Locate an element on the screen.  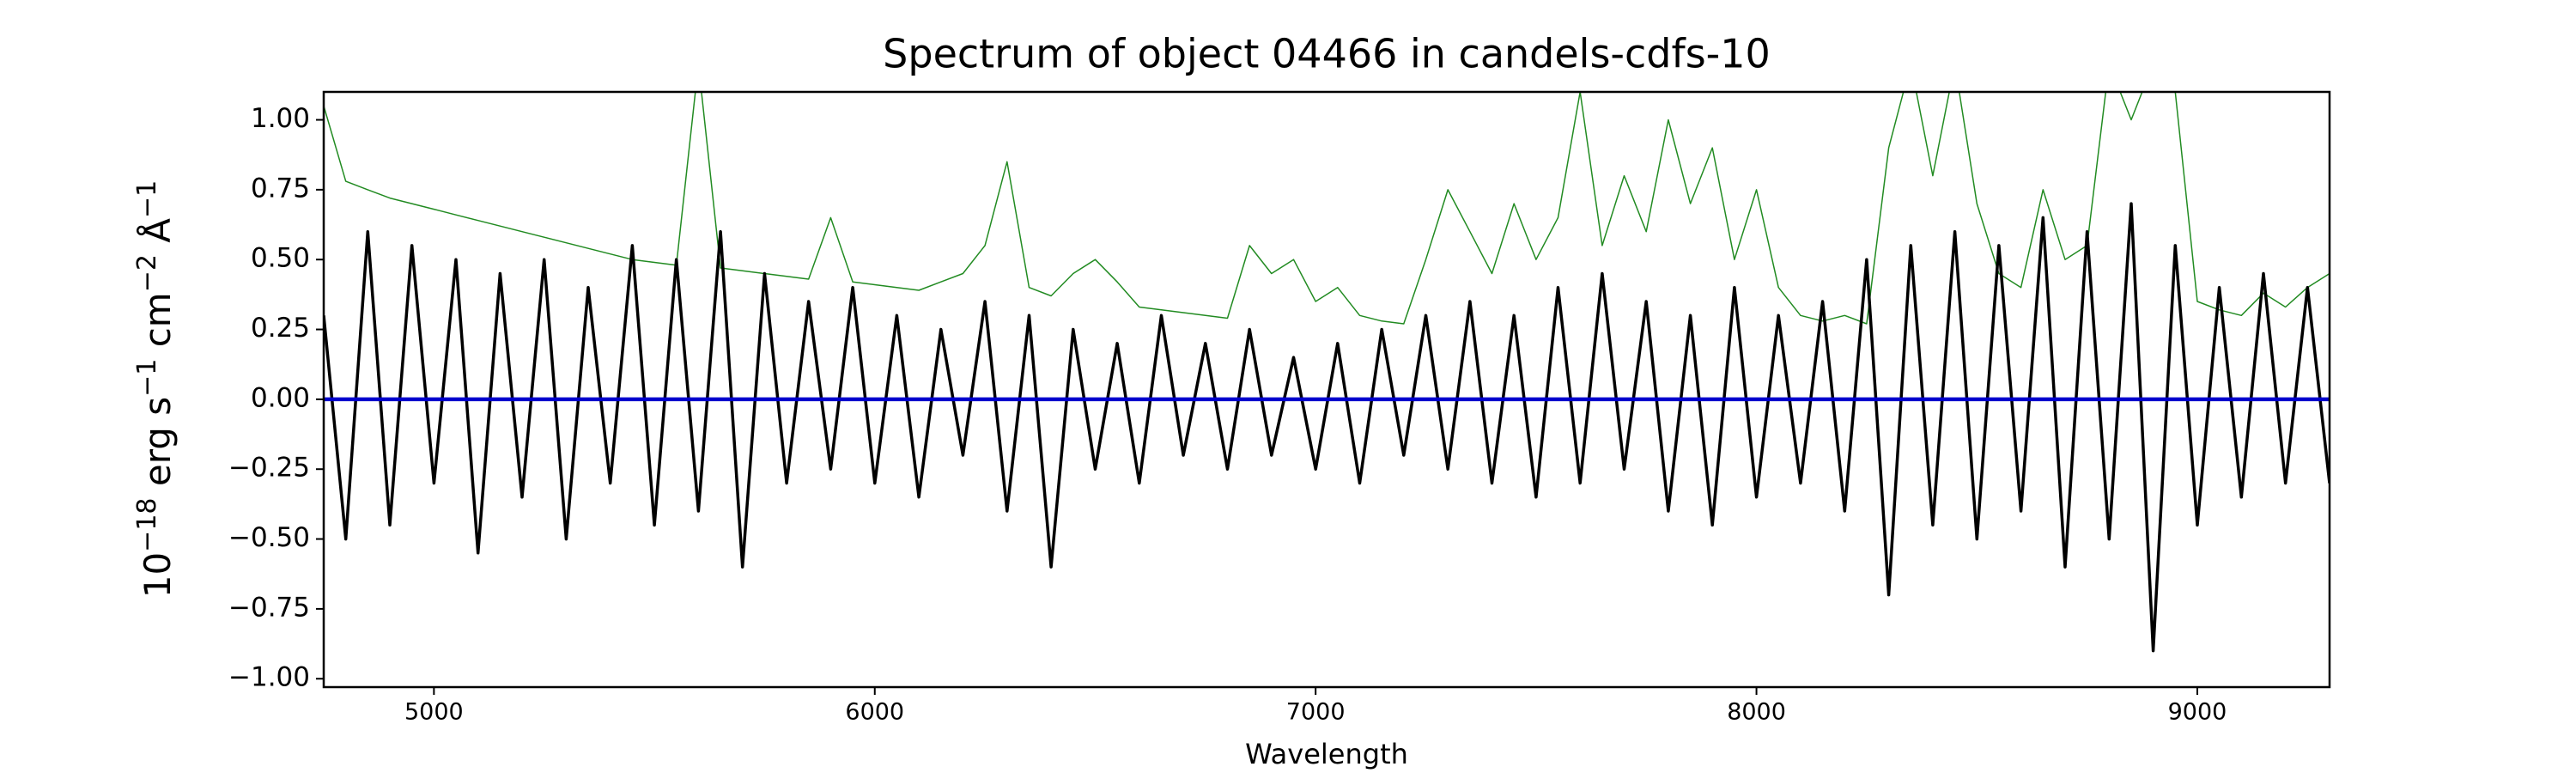
y-axis-label: 10−18 erg s−1 cm−2 Å−1 is located at coordinates (155, 389).